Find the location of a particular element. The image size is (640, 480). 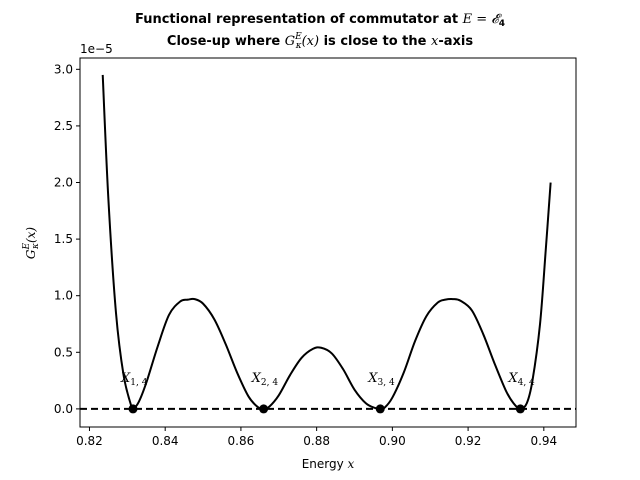

y-axis-label: GEκ(x) is located at coordinates (31, 243).